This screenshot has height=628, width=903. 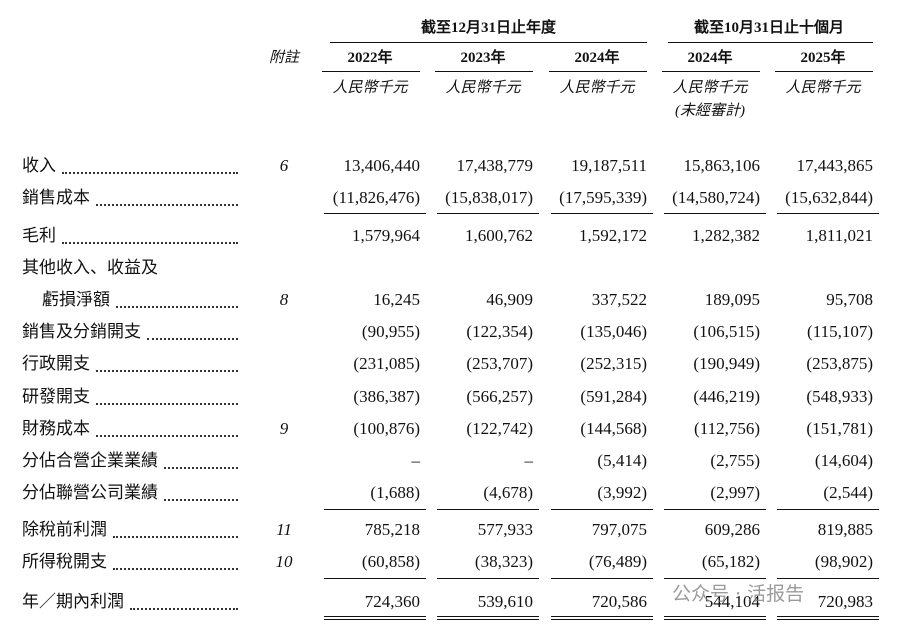 What do you see at coordinates (56, 197) in the screenshot?
I see `row-label: 銷售成本` at bounding box center [56, 197].